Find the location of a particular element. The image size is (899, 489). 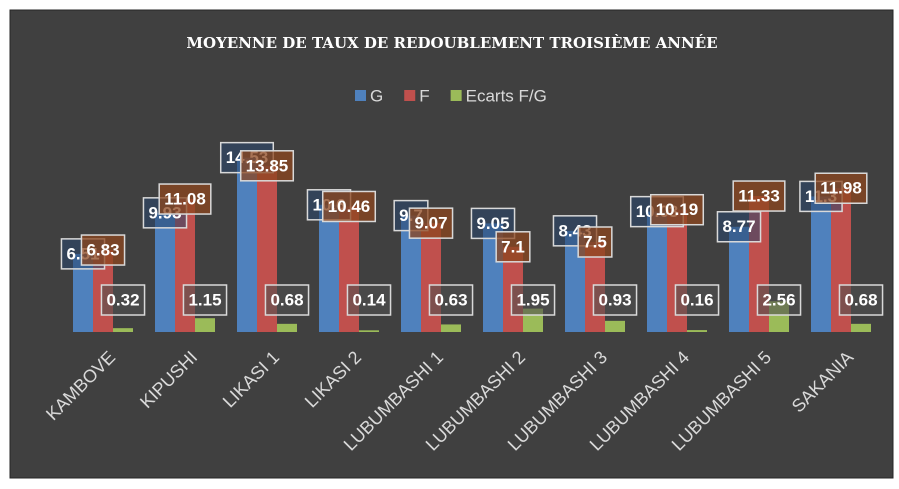

data-label: 13.85 is located at coordinates (267, 165).